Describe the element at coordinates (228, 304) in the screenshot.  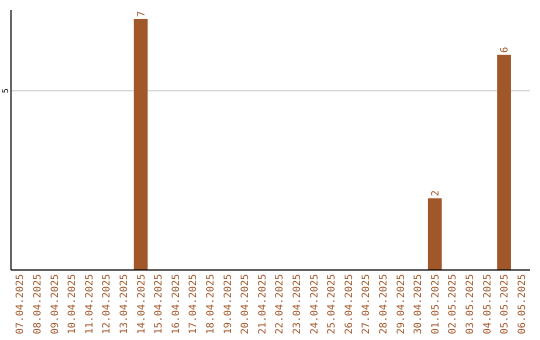
I see `x-tick-label: 19.04.2025` at that location.